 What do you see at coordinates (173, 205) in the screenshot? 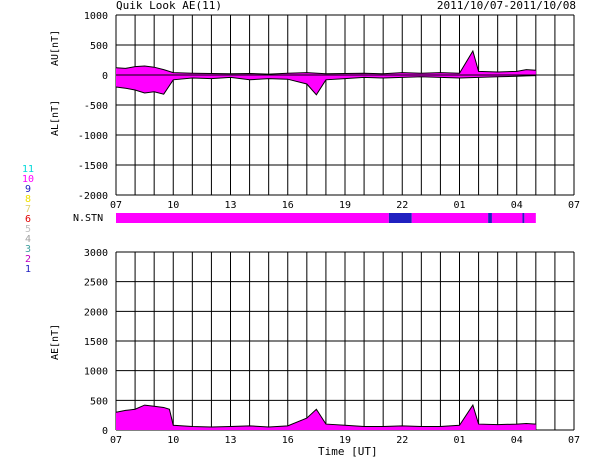
I see `aual-xtick-label: 10` at bounding box center [173, 205].